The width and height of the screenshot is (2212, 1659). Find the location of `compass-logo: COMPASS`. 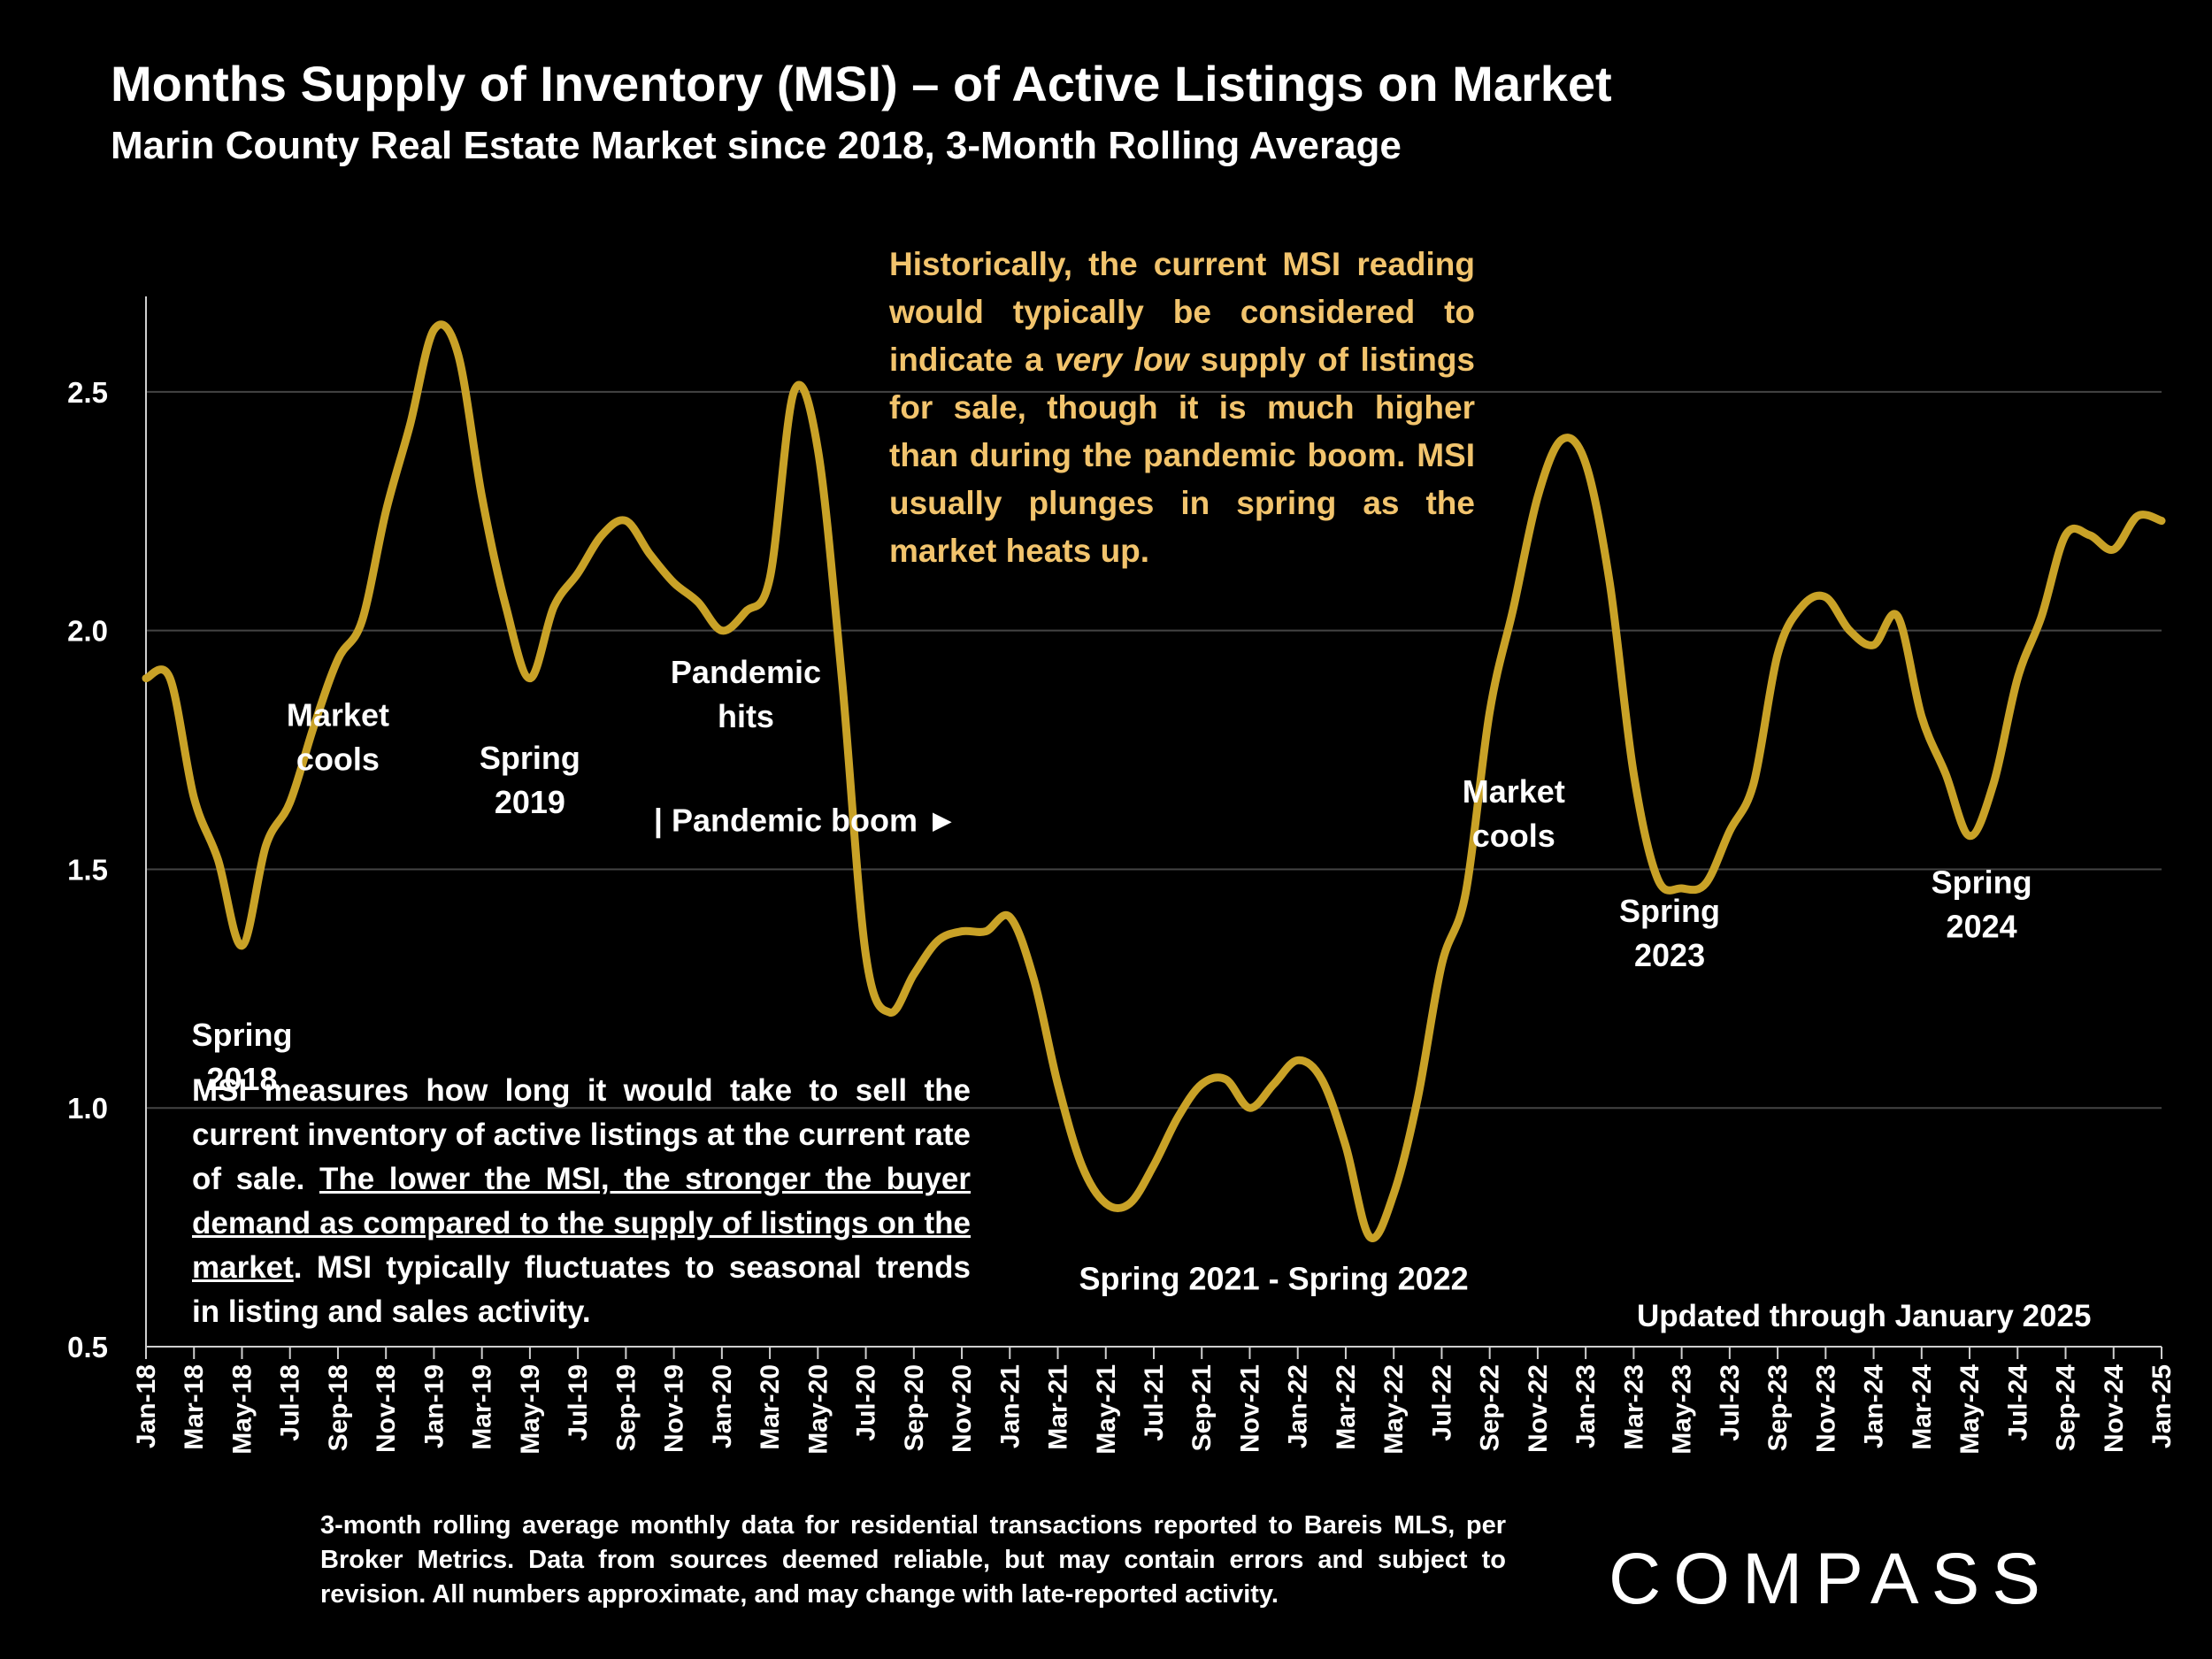

compass-logo: COMPASS is located at coordinates (1831, 1579).